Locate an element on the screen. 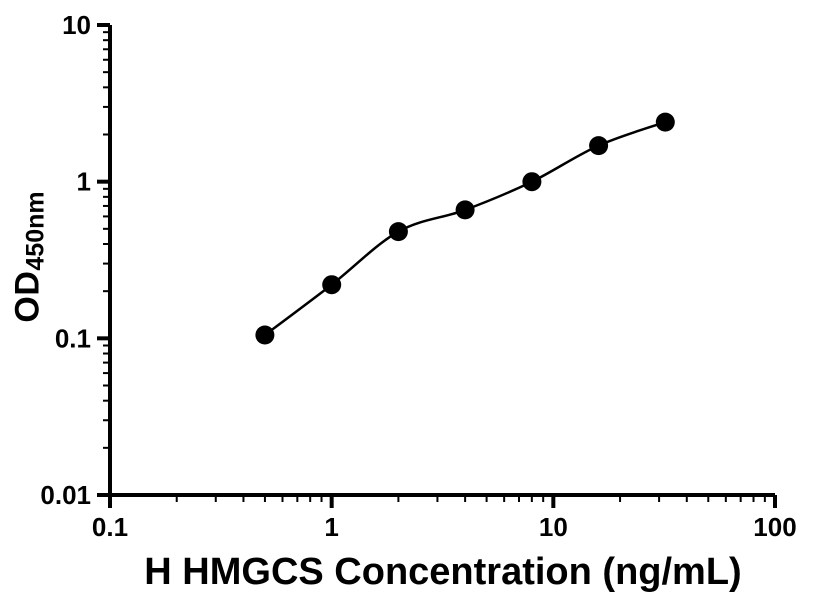  x-tick-label: 100 is located at coordinates (774, 527).